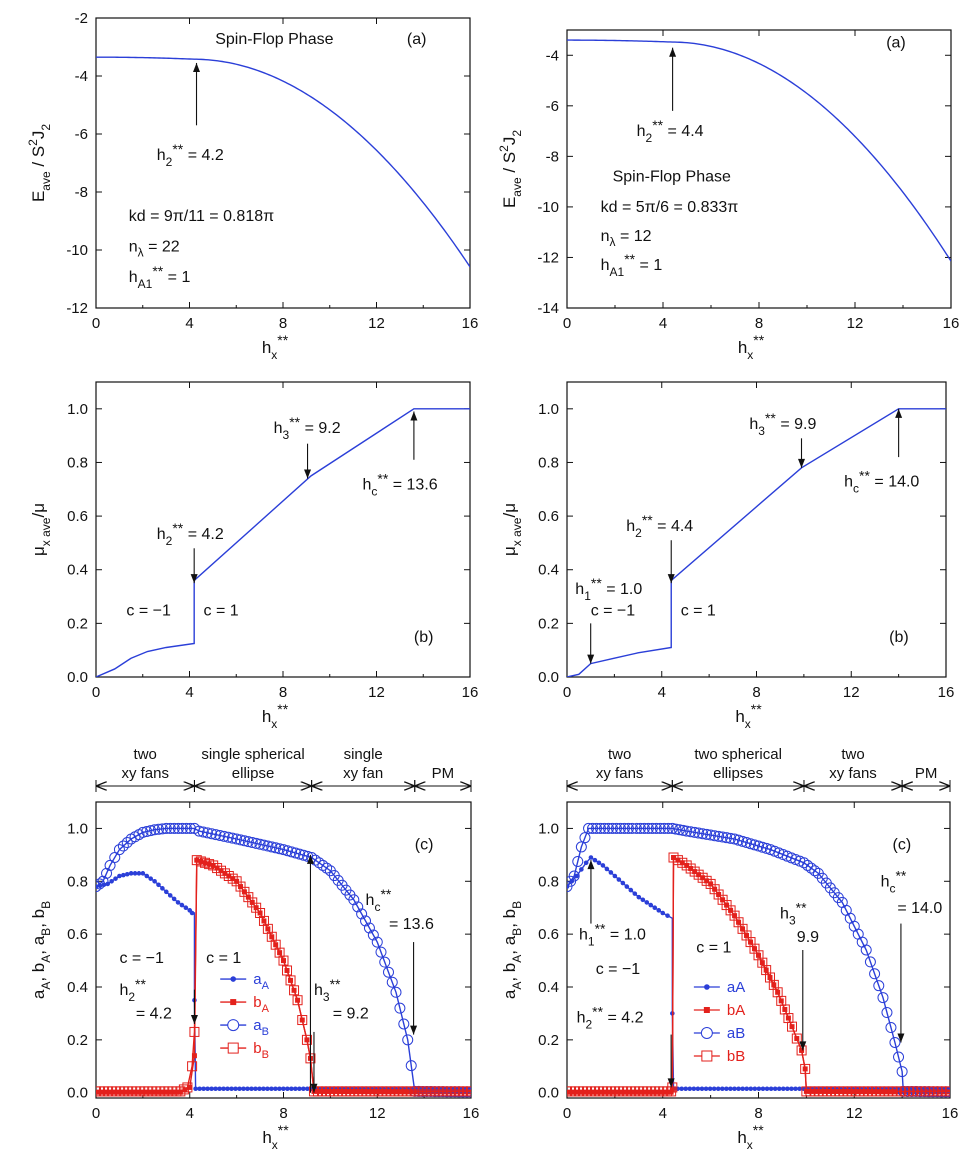  Describe the element at coordinates (510, 169) in the screenshot. I see `y-axis-label: Eave / S2J2` at that location.